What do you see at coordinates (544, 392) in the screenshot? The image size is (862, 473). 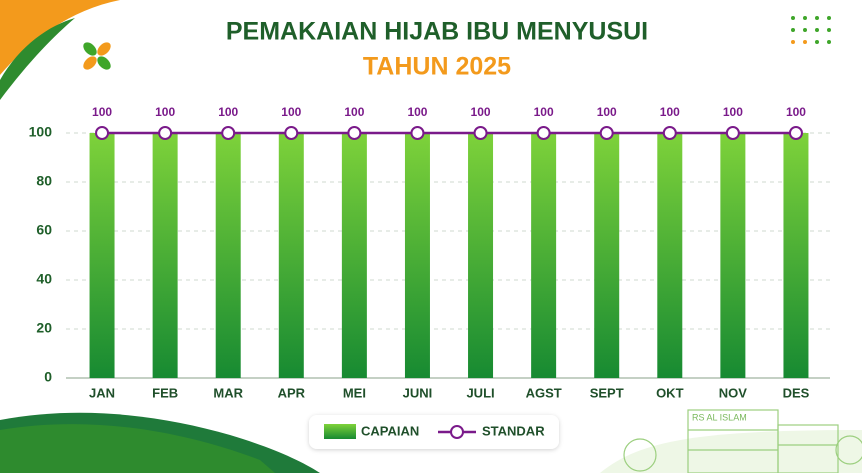 I see `x-tick-label: AGST` at bounding box center [544, 392].